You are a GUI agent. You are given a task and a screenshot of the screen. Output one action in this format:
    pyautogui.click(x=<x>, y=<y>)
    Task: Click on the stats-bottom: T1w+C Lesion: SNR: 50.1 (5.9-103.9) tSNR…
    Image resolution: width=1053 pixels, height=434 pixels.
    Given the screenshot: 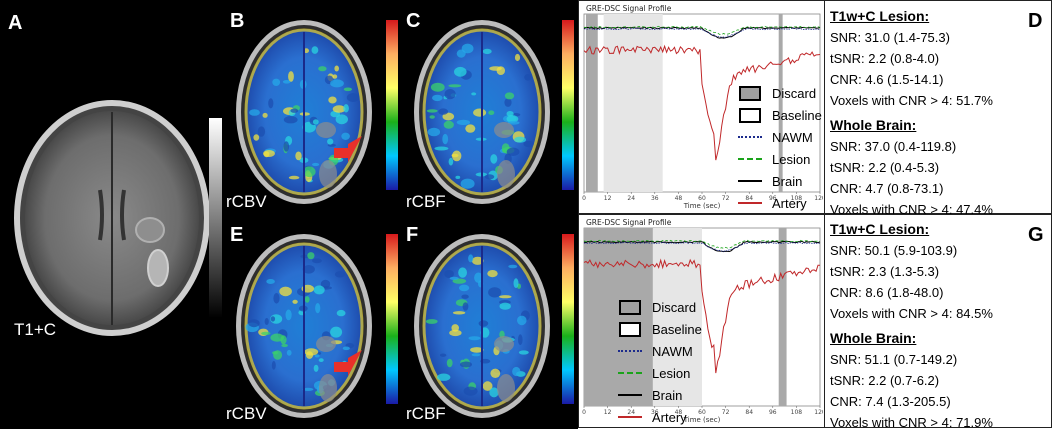 What is the action you would take?
    pyautogui.click(x=940, y=326)
    